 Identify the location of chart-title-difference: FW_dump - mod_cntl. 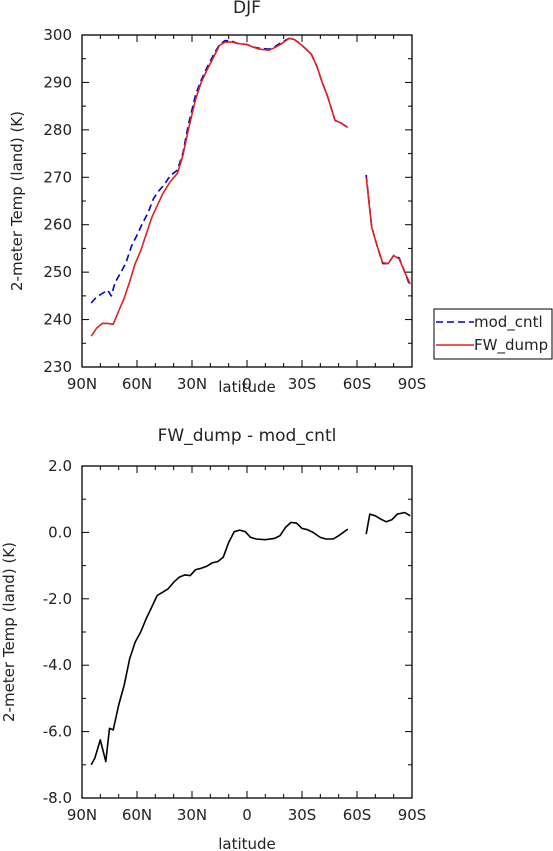
(247, 436).